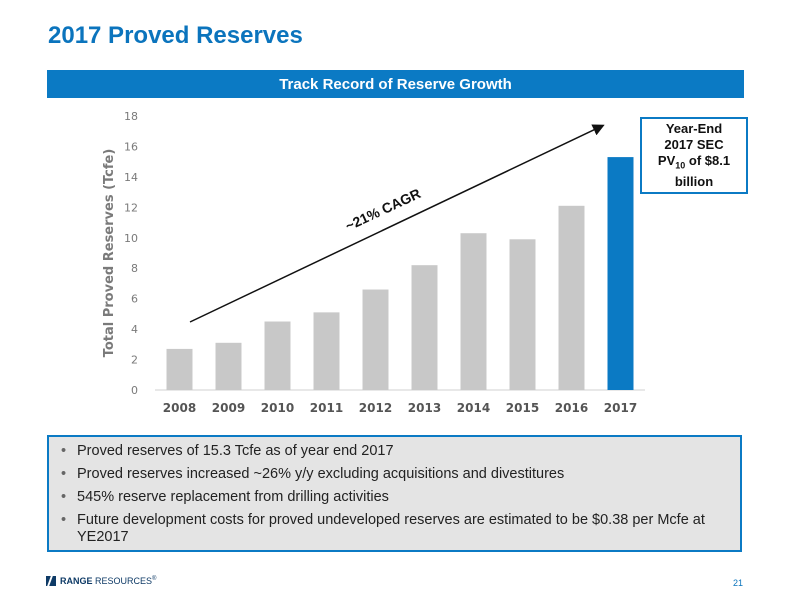  What do you see at coordinates (134, 390) in the screenshot?
I see `y-tick-label: 0` at bounding box center [134, 390].